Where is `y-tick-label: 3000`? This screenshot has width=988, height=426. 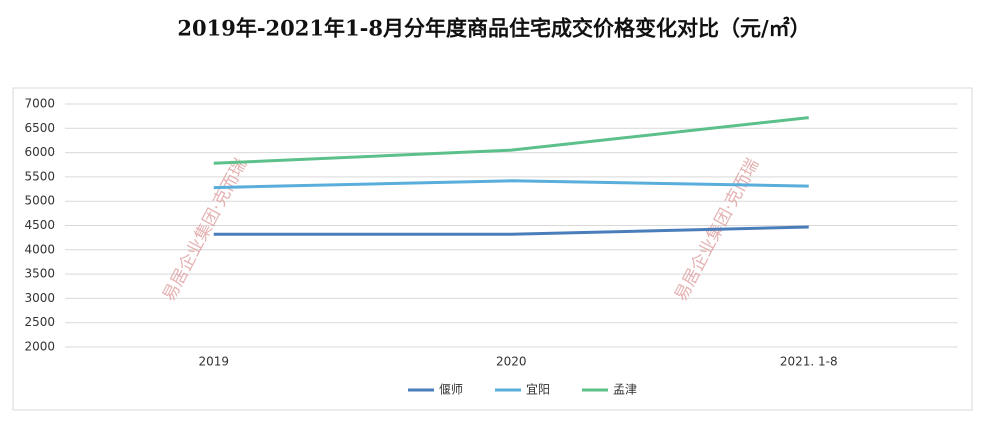 y-tick-label: 3000 is located at coordinates (39, 298).